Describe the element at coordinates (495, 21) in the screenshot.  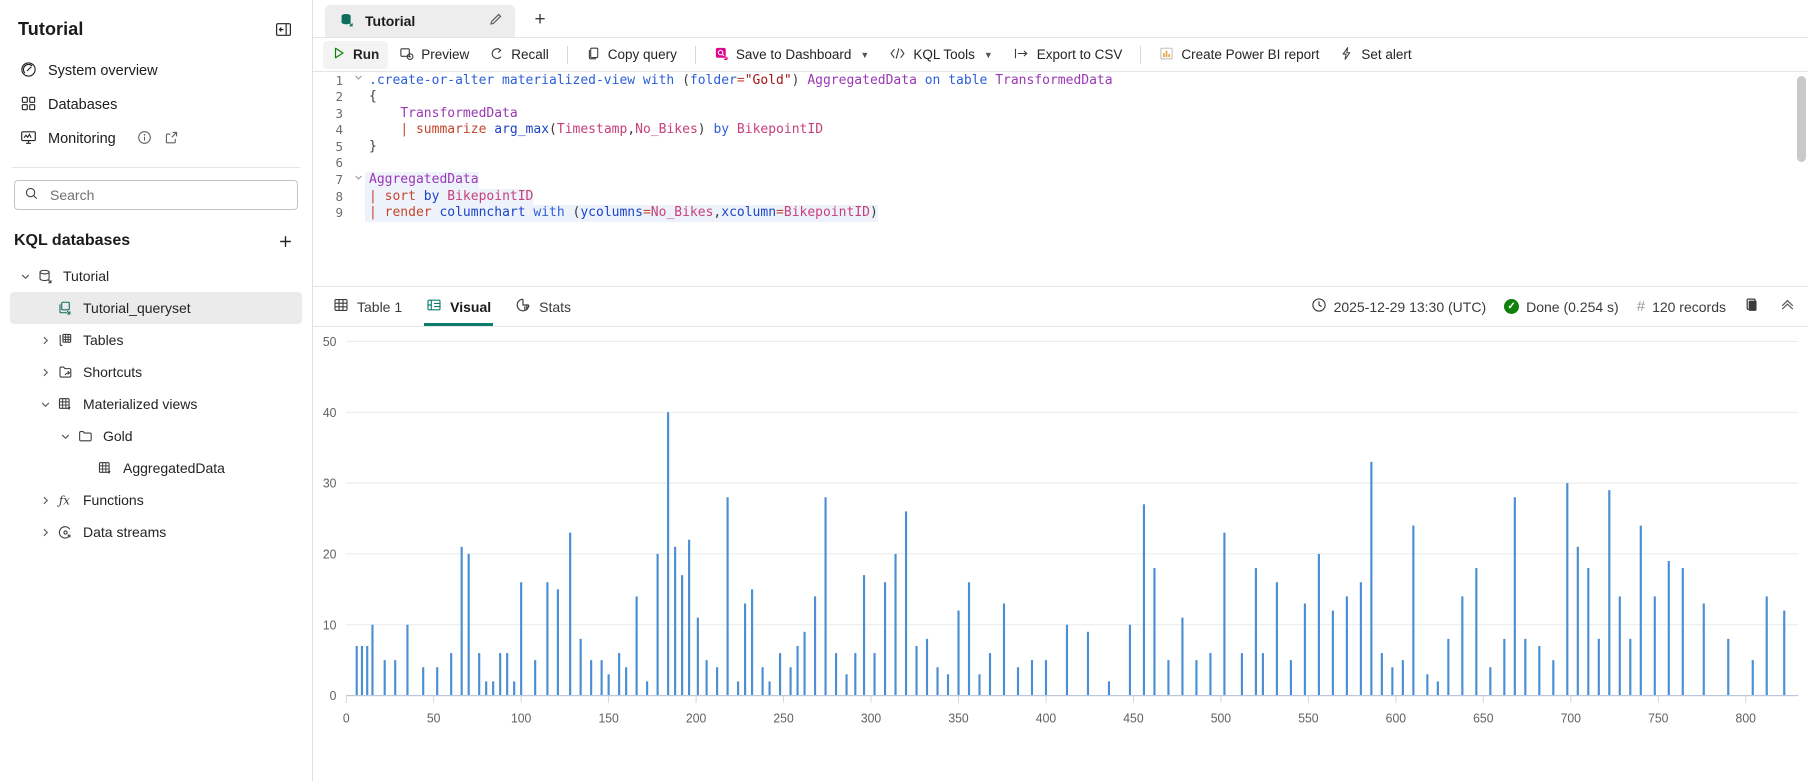
I see `pencil-icon` at that location.